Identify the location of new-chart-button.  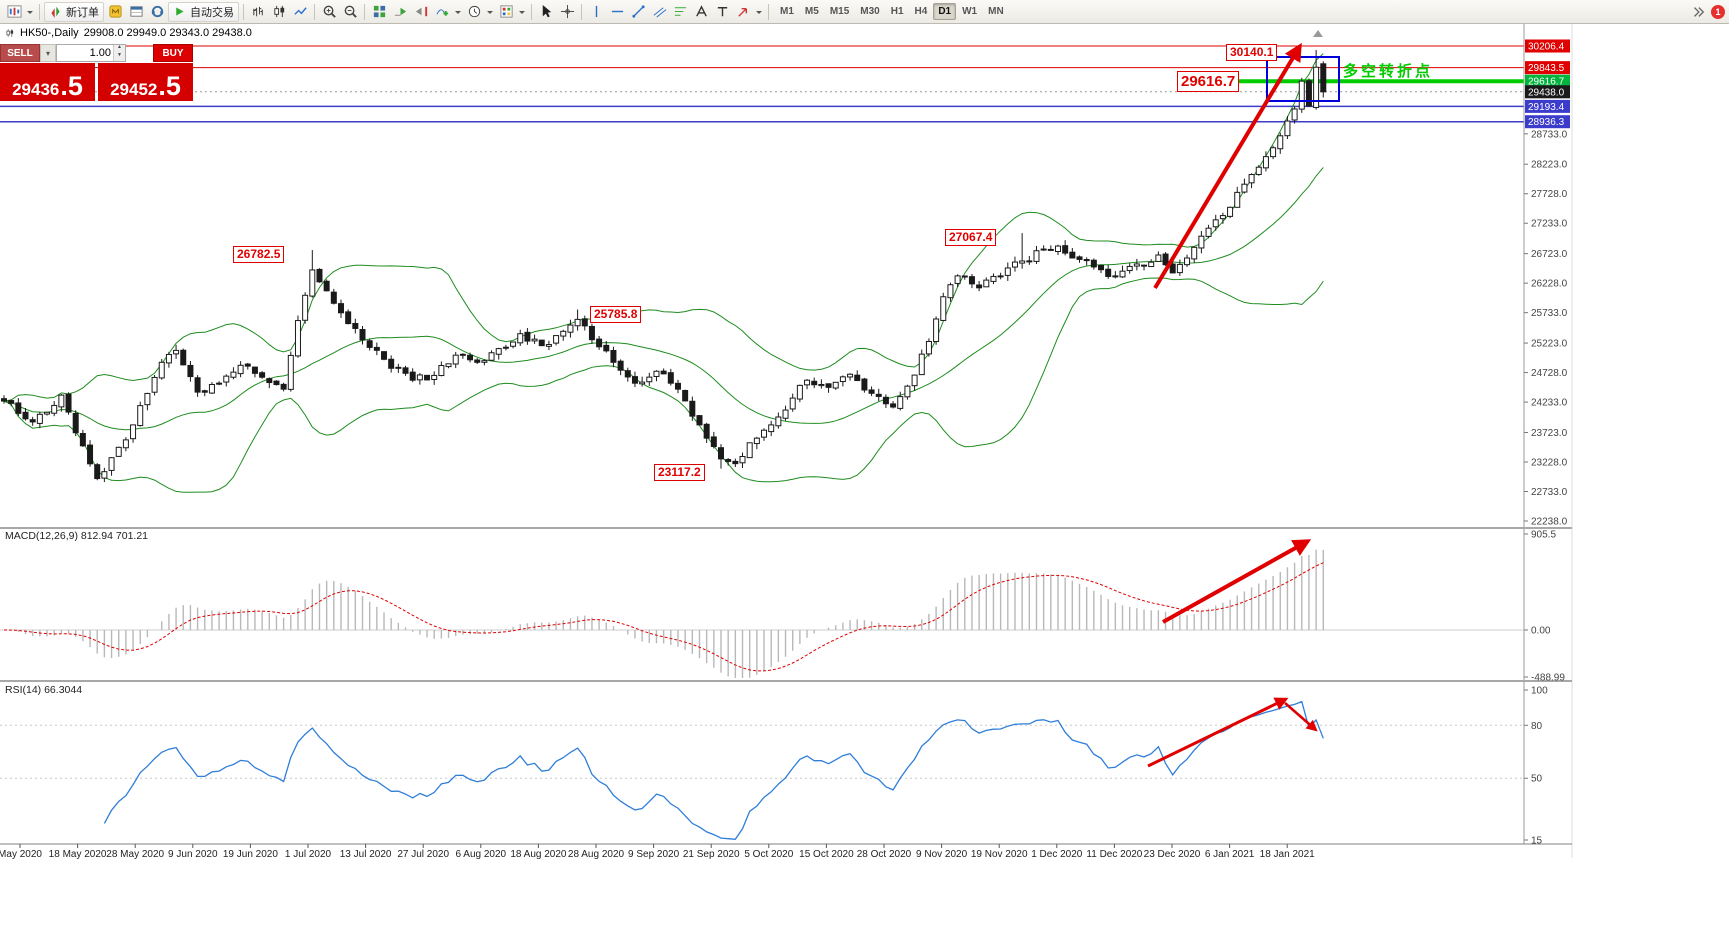
(14, 12).